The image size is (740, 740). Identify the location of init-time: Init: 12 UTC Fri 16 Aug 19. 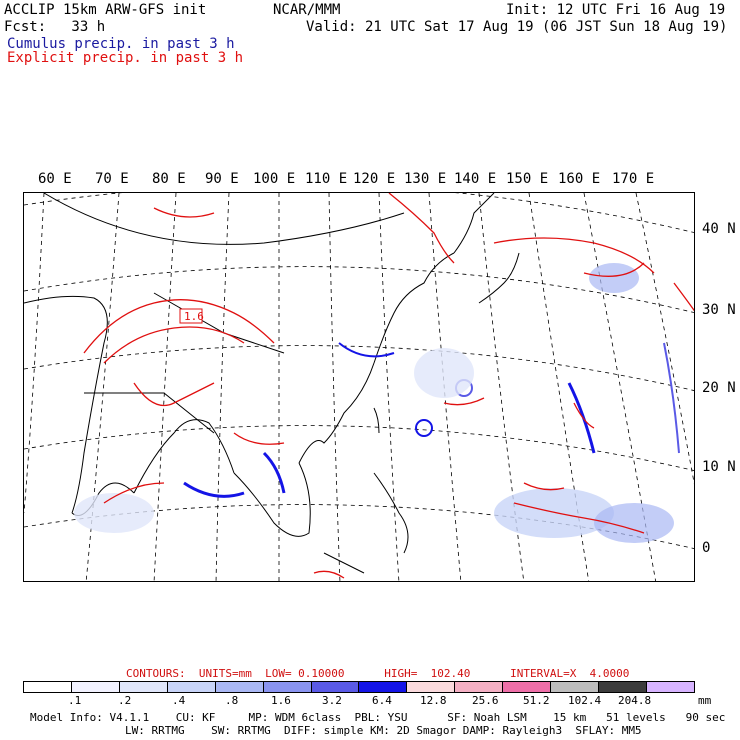
(616, 10).